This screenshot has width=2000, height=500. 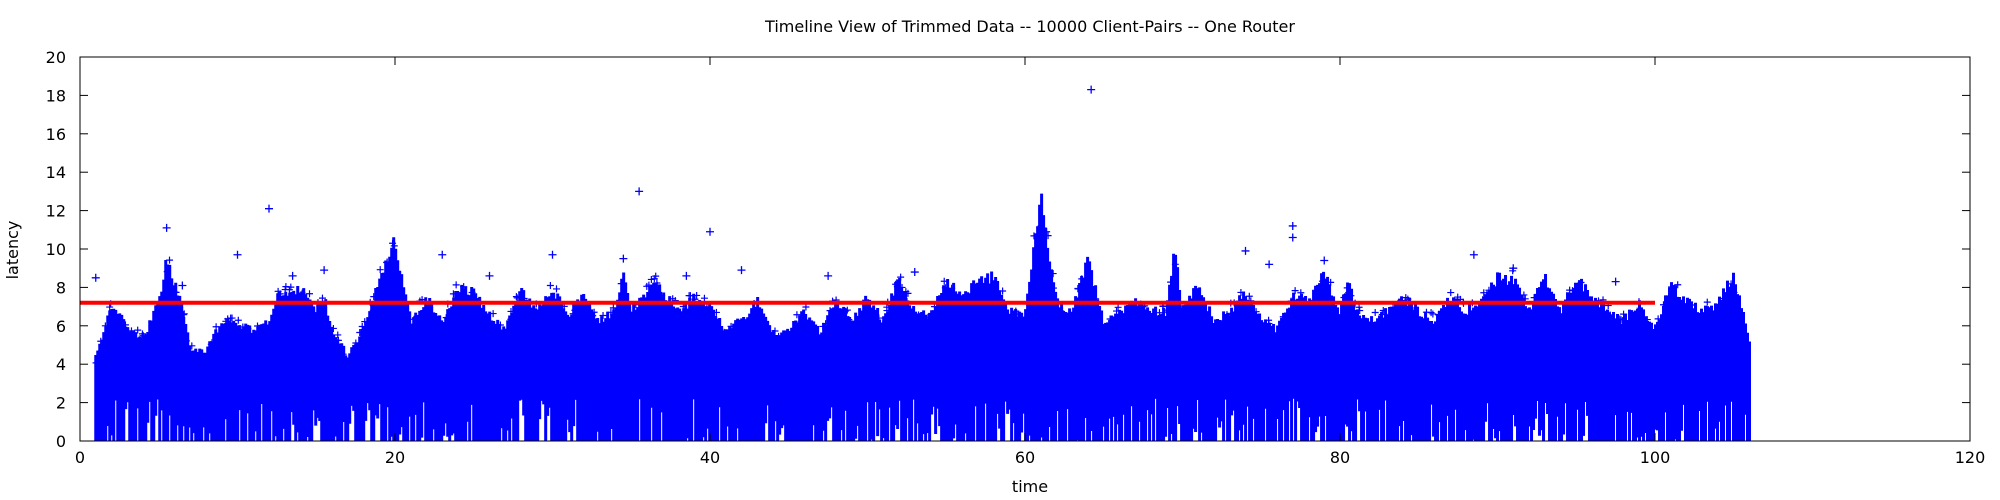 I want to click on y-tick-label: 2, so click(x=61, y=403).